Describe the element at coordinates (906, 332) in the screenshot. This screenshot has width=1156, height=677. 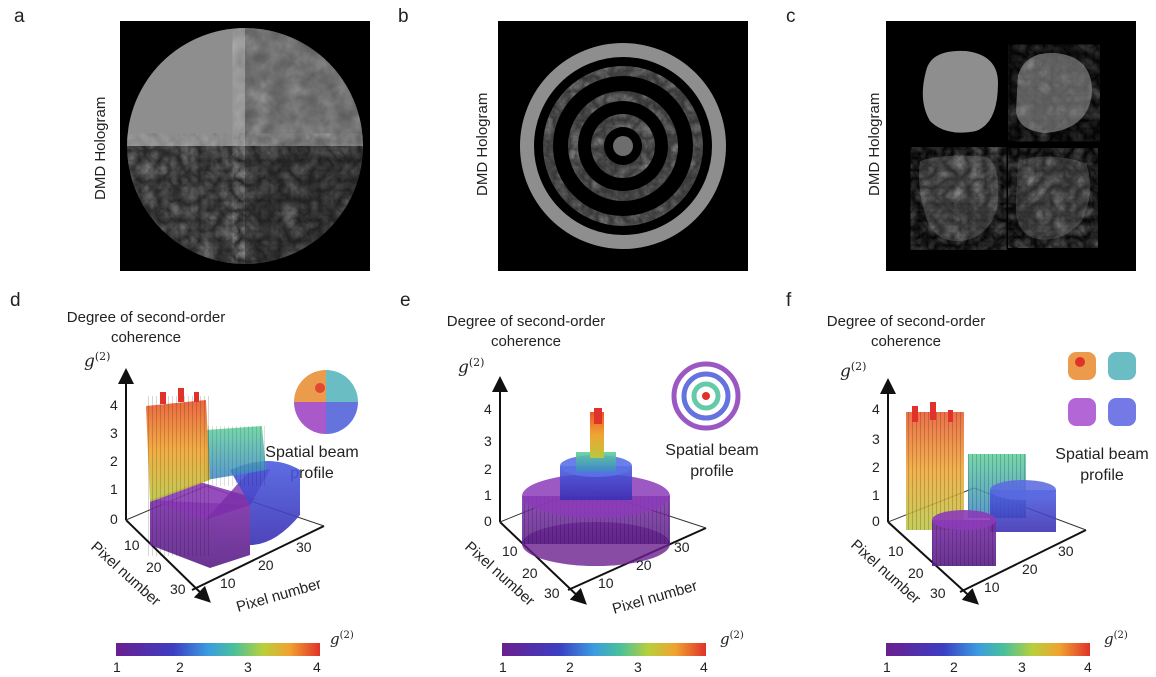
I see `y-axis-title-f: Degree of second-order coherence` at that location.